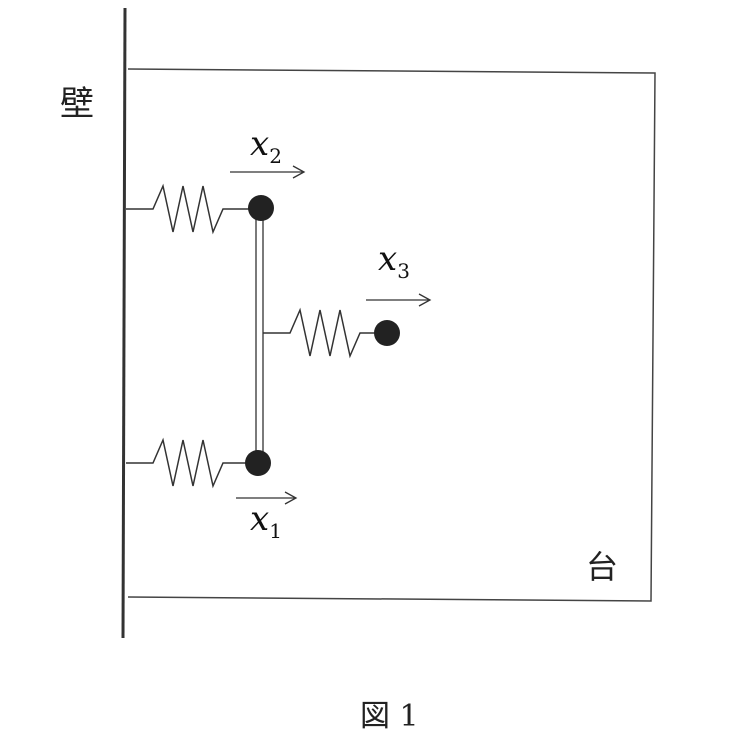 The image size is (735, 736). I want to click on wall-line, so click(124, 323).